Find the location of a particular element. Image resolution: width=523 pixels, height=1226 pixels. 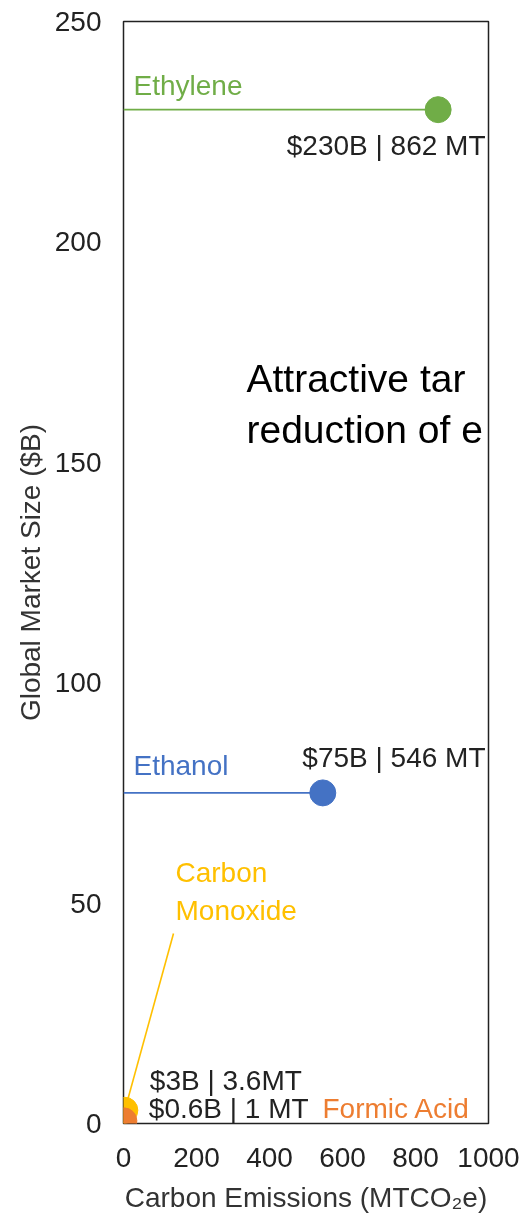

x-tick-label: 200 is located at coordinates (196, 1157).